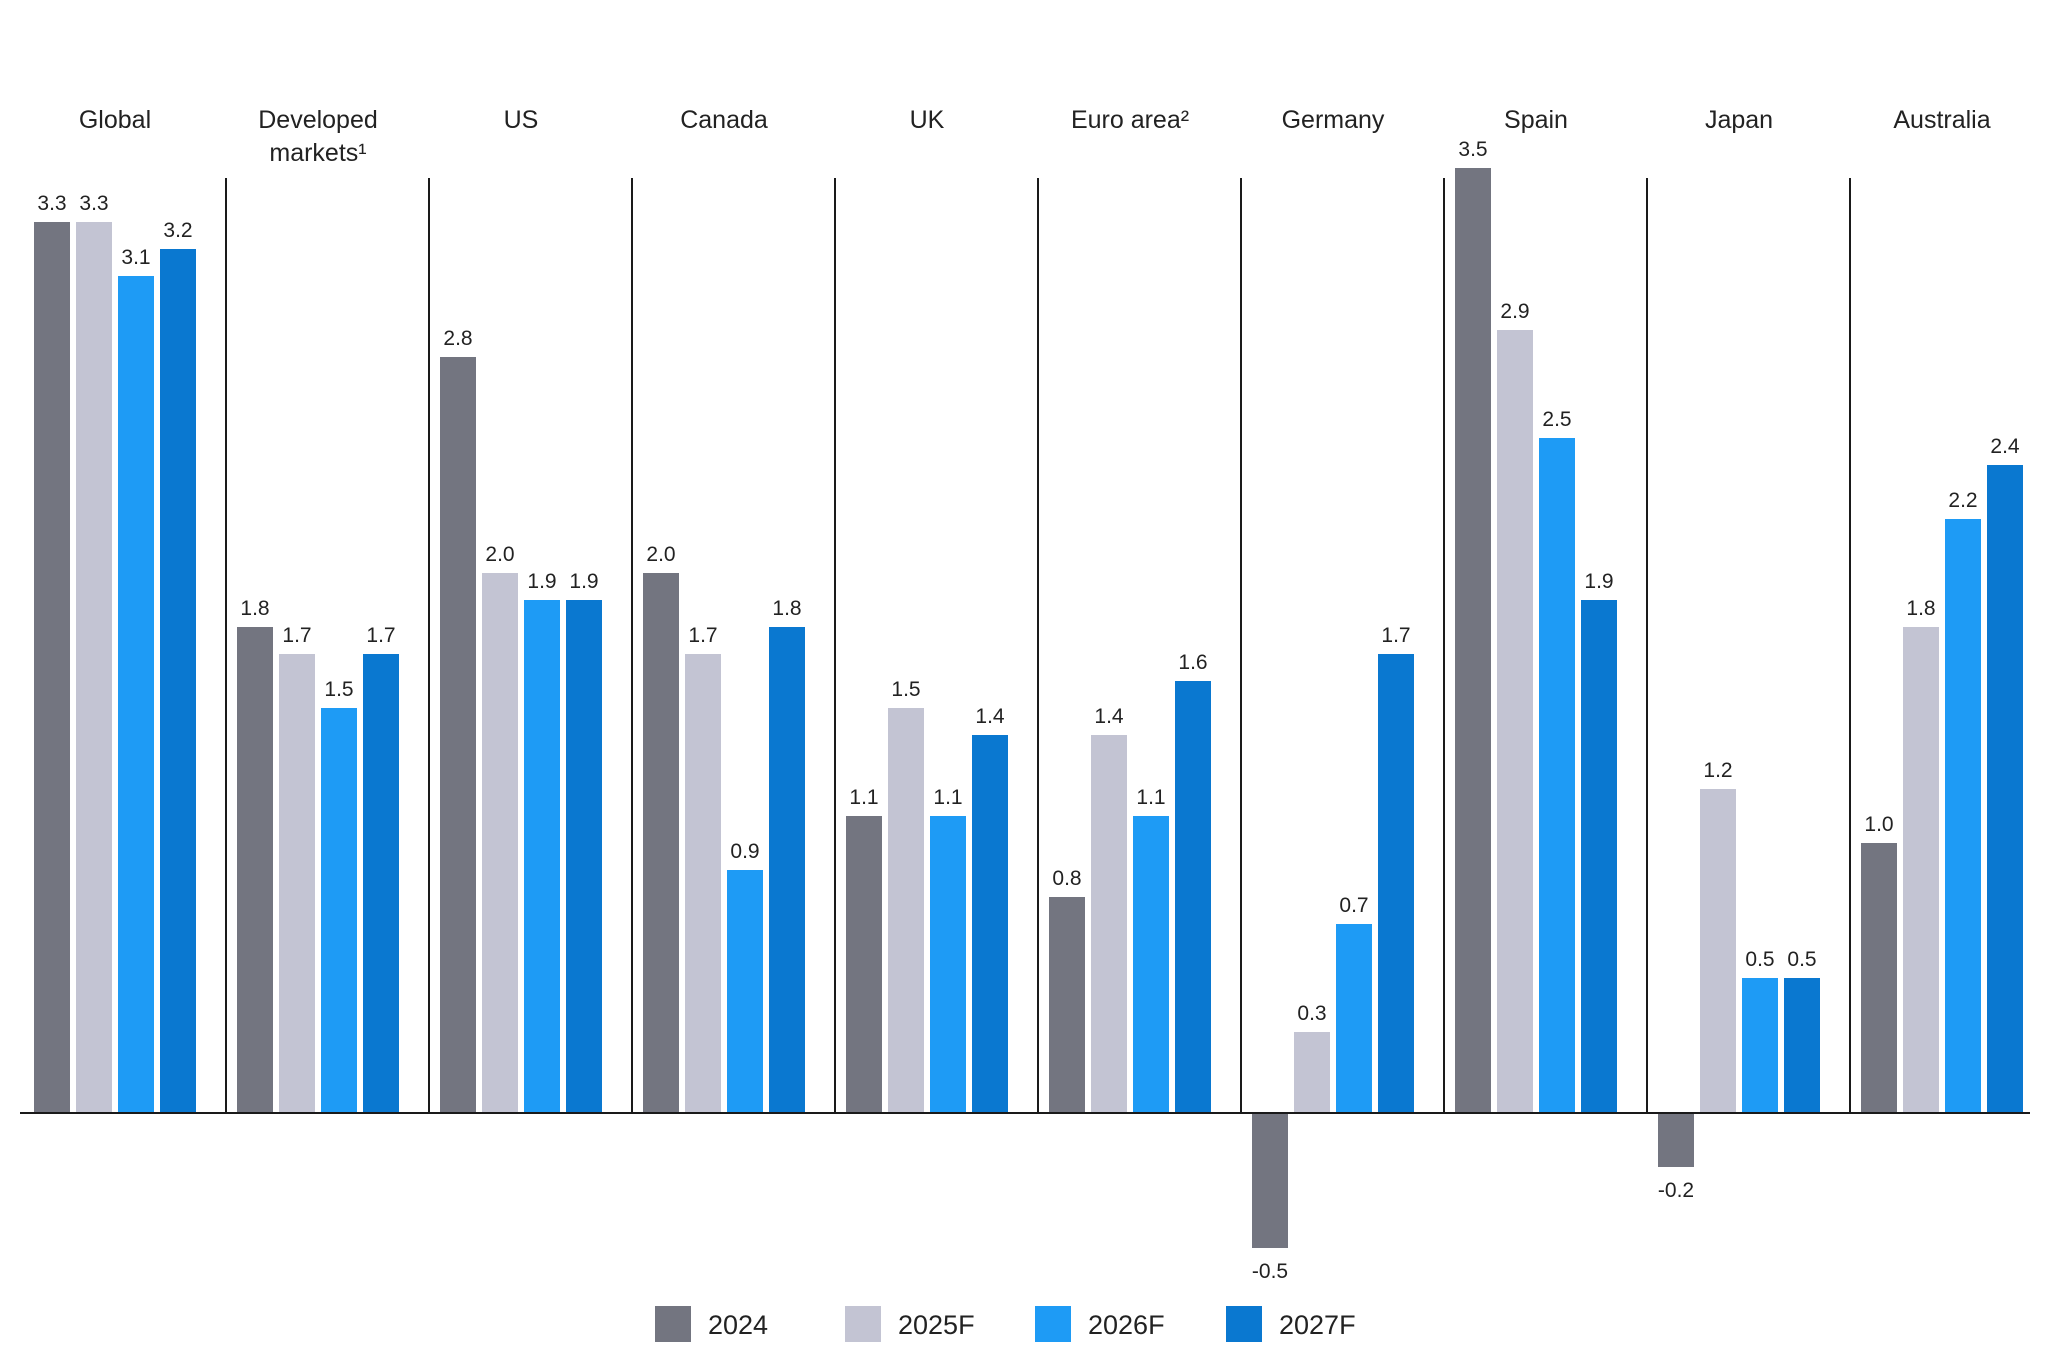  What do you see at coordinates (1878, 824) in the screenshot?
I see `data-label: 1.0` at bounding box center [1878, 824].